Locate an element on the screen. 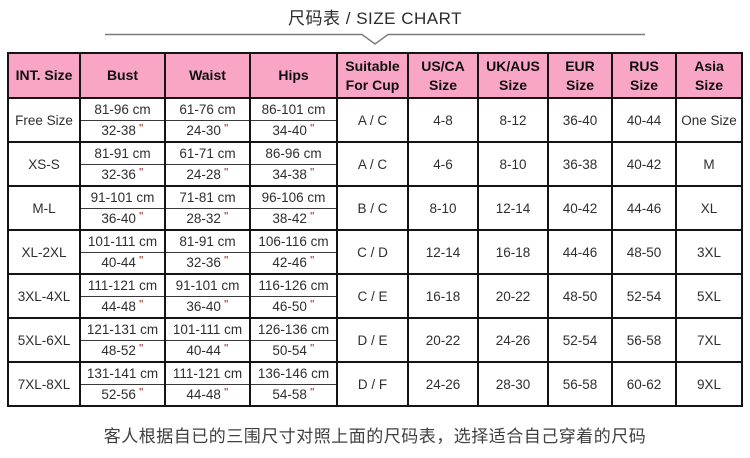  cell-hips-in-value: 50-54 is located at coordinates (289, 351).